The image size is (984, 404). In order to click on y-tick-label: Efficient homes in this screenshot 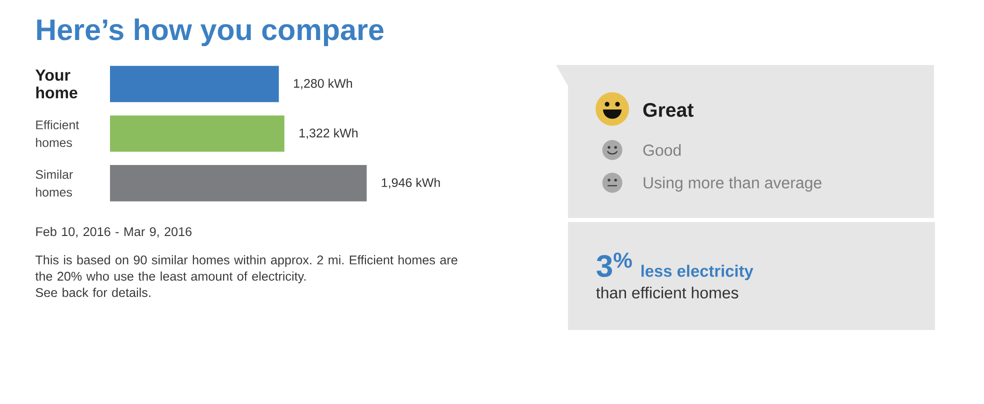, I will do `click(57, 134)`.